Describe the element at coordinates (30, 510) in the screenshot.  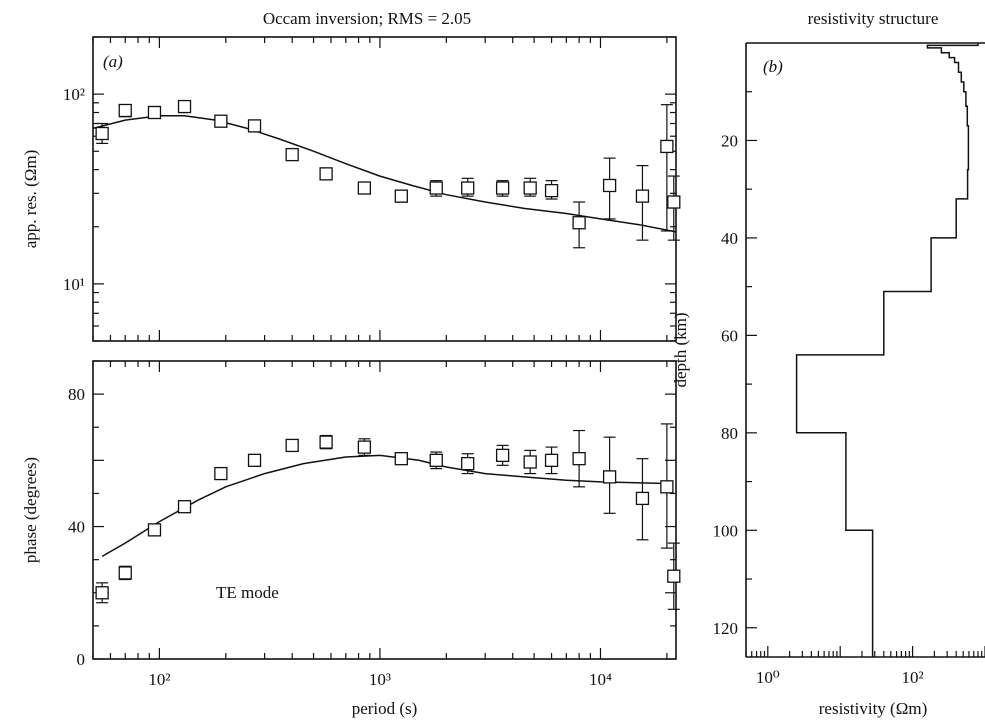
I see `y-axis-label: phase (degrees)` at that location.